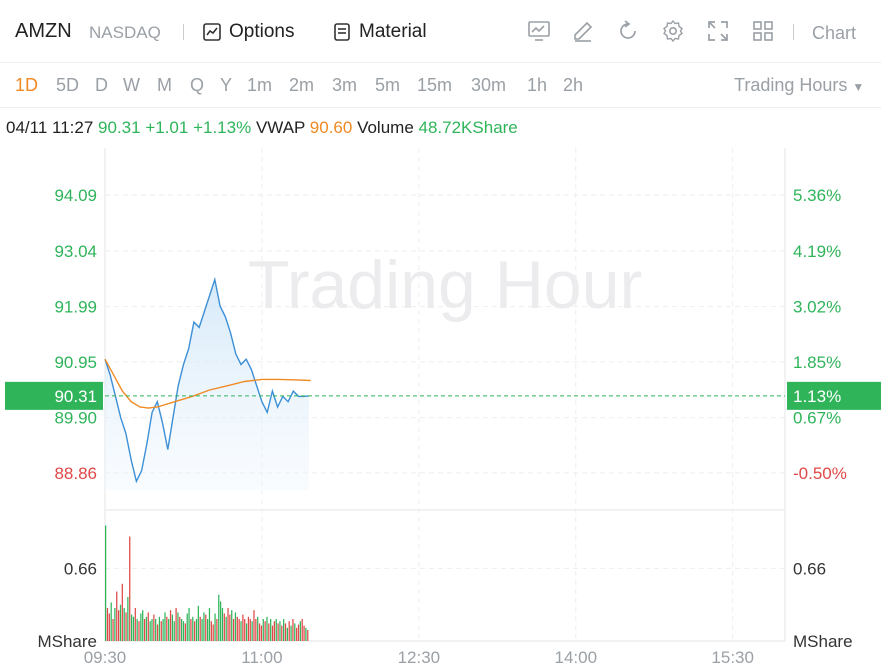  Describe the element at coordinates (817, 396) in the screenshot. I see `current-pct-label: 1.13%` at that location.